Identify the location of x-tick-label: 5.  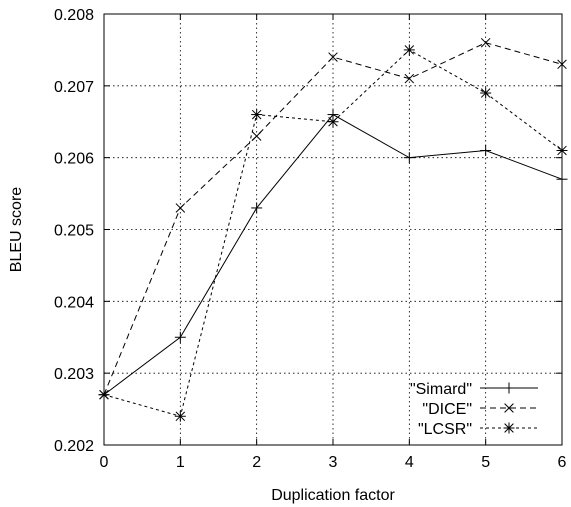
(485, 462).